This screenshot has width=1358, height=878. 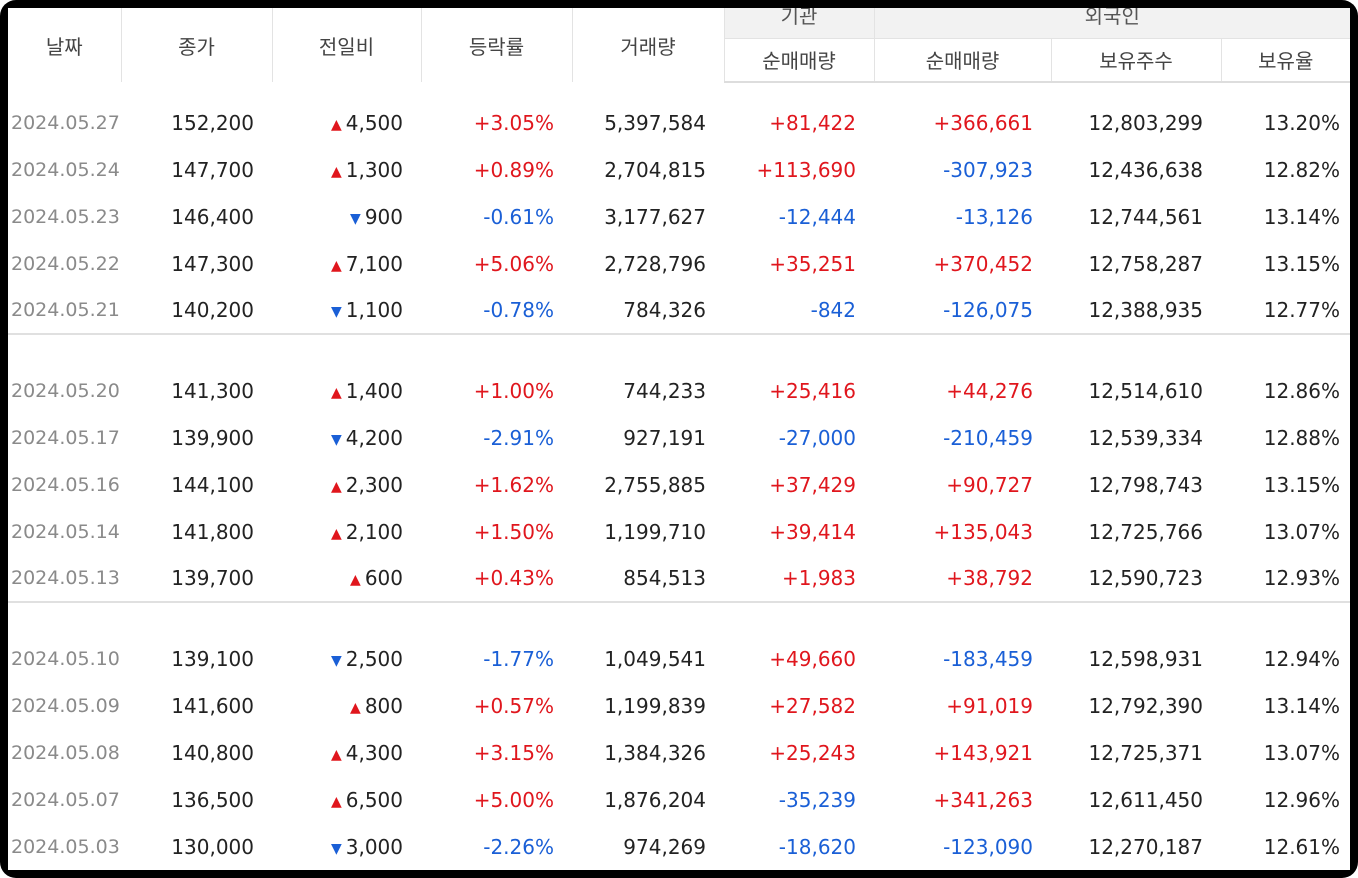 I want to click on cell-foreign-net: +143,921, so click(x=983, y=752).